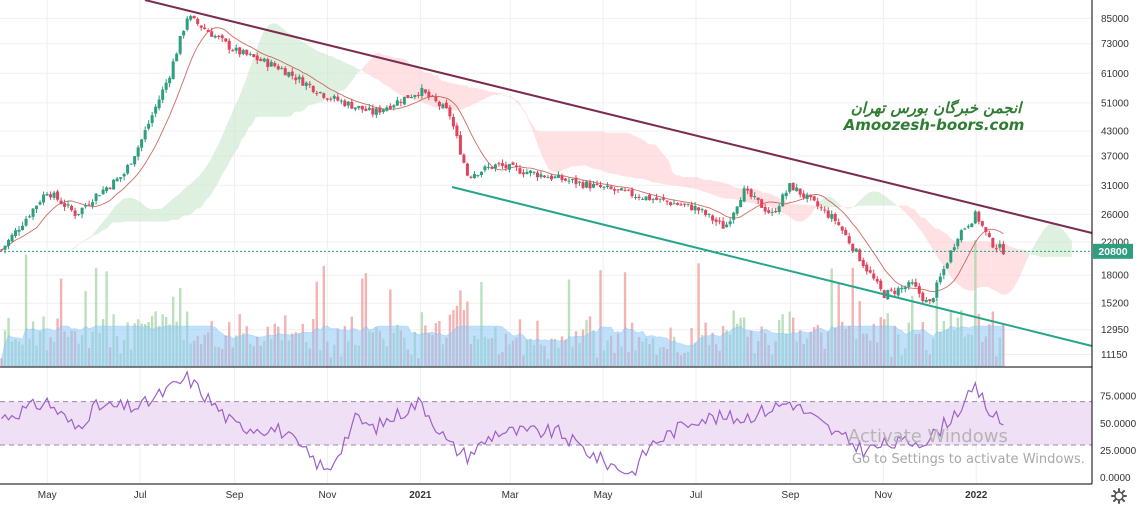 This screenshot has width=1144, height=511. What do you see at coordinates (1115, 103) in the screenshot?
I see `price-axis-label: 51000` at bounding box center [1115, 103].